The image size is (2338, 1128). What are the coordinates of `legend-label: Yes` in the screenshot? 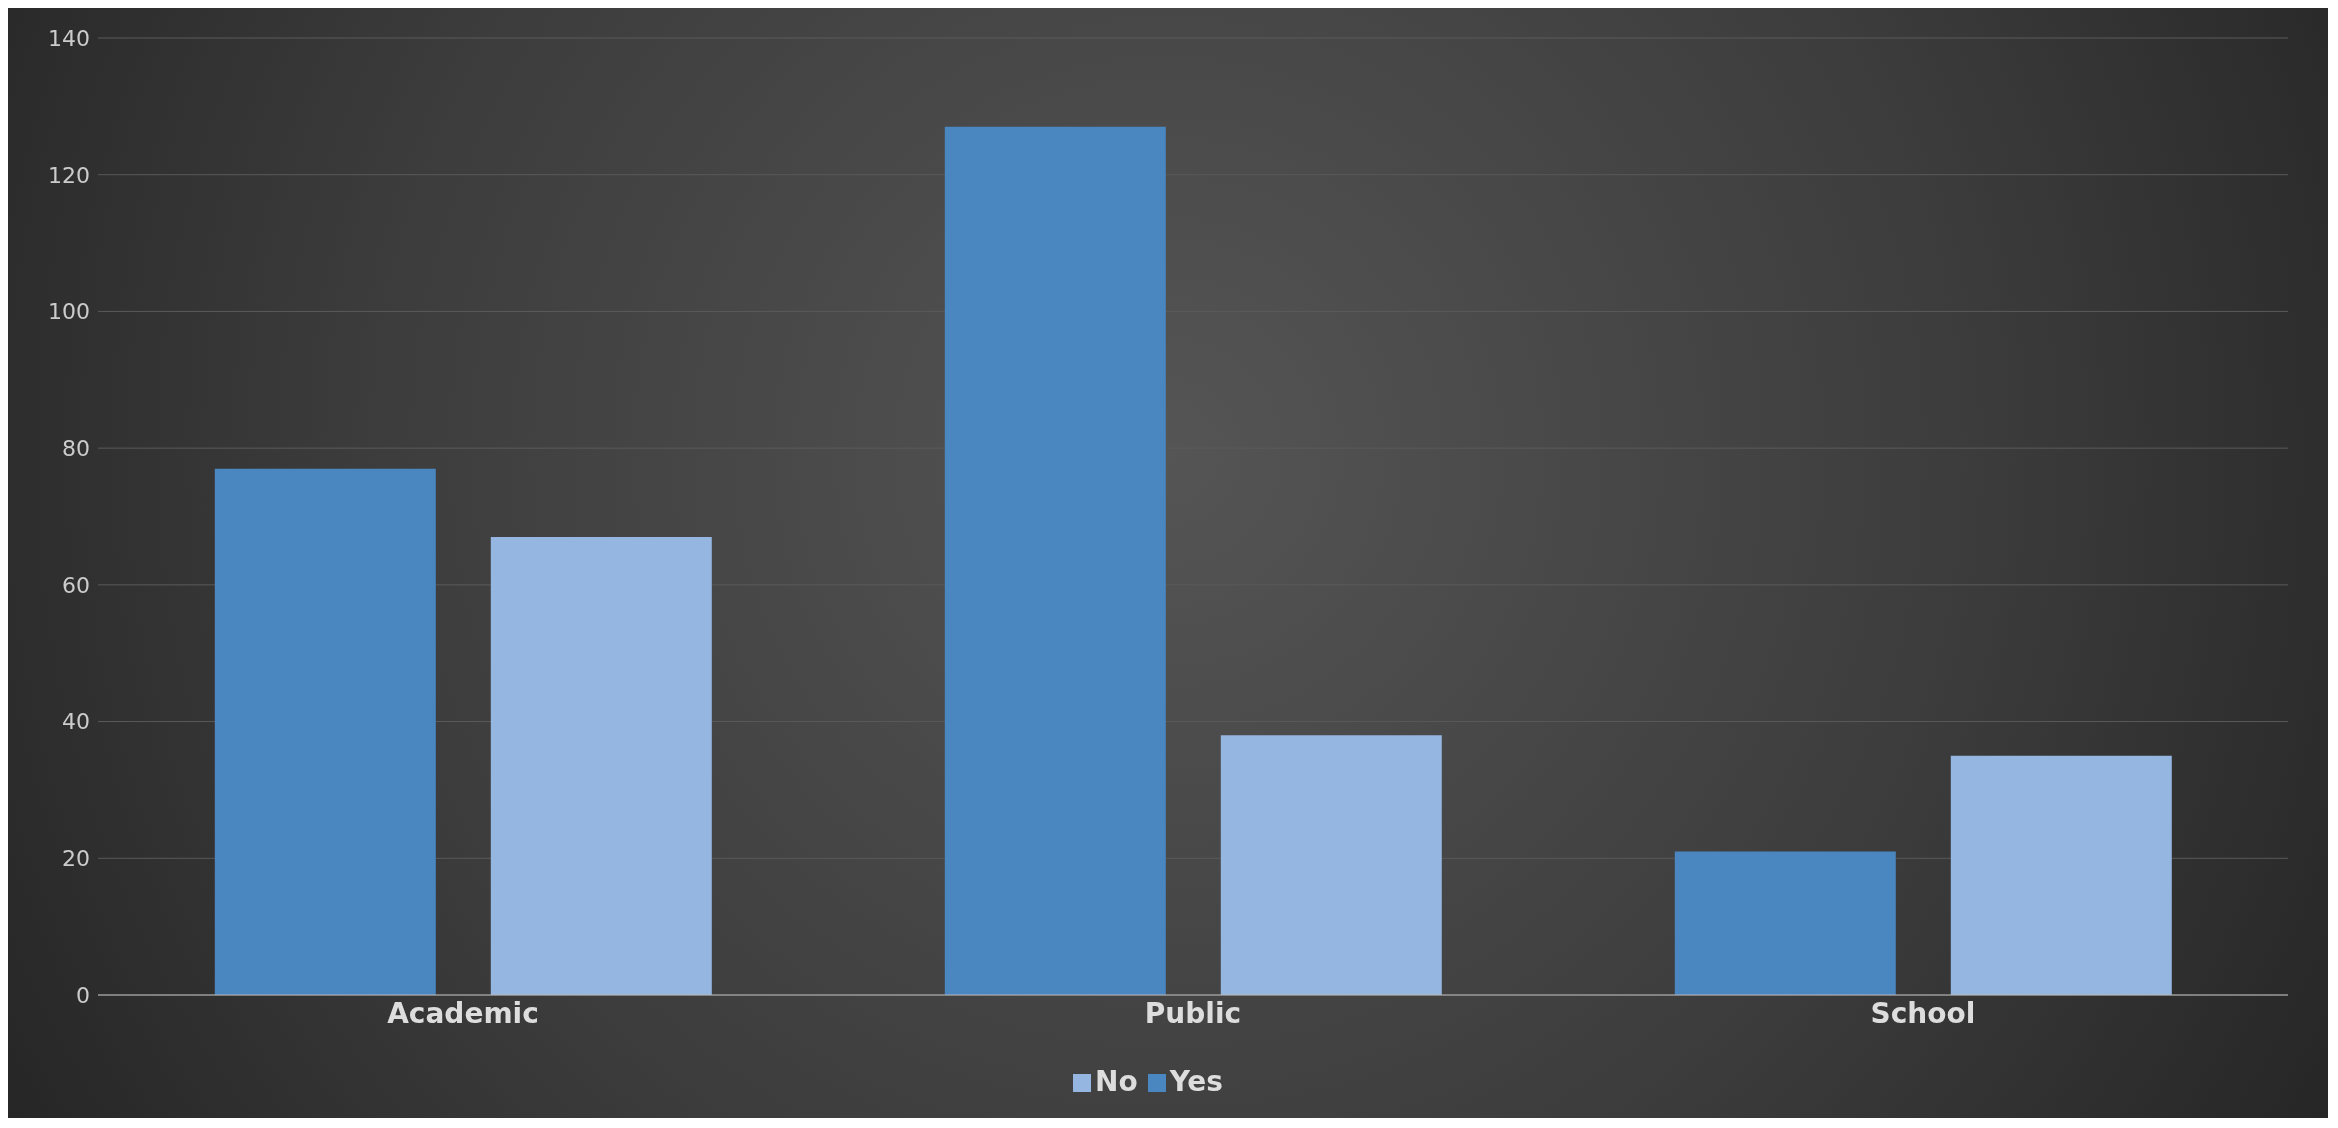 It's located at (1196, 1081).